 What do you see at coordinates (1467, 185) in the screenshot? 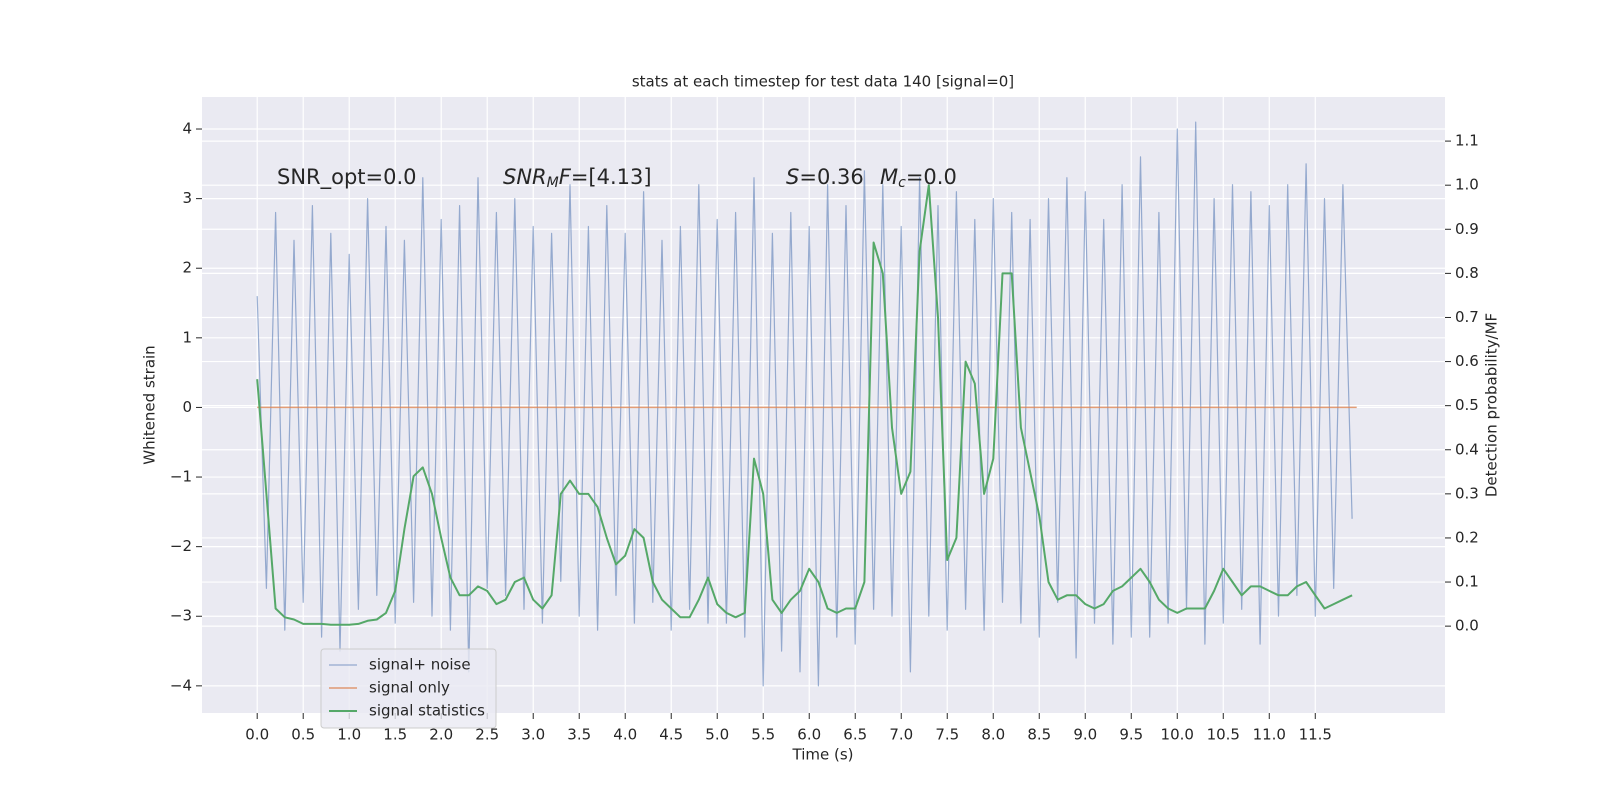
I see `y2-tick-label: 1.0` at bounding box center [1467, 185].